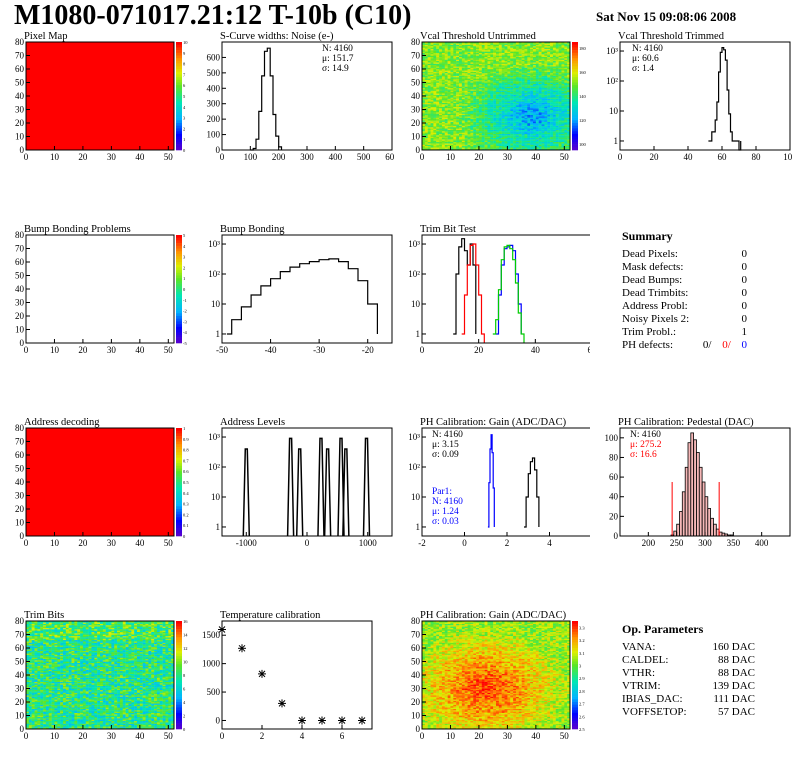 The height and width of the screenshot is (772, 796). Describe the element at coordinates (214, 104) in the screenshot. I see `y-tick-label: 300` at that location.